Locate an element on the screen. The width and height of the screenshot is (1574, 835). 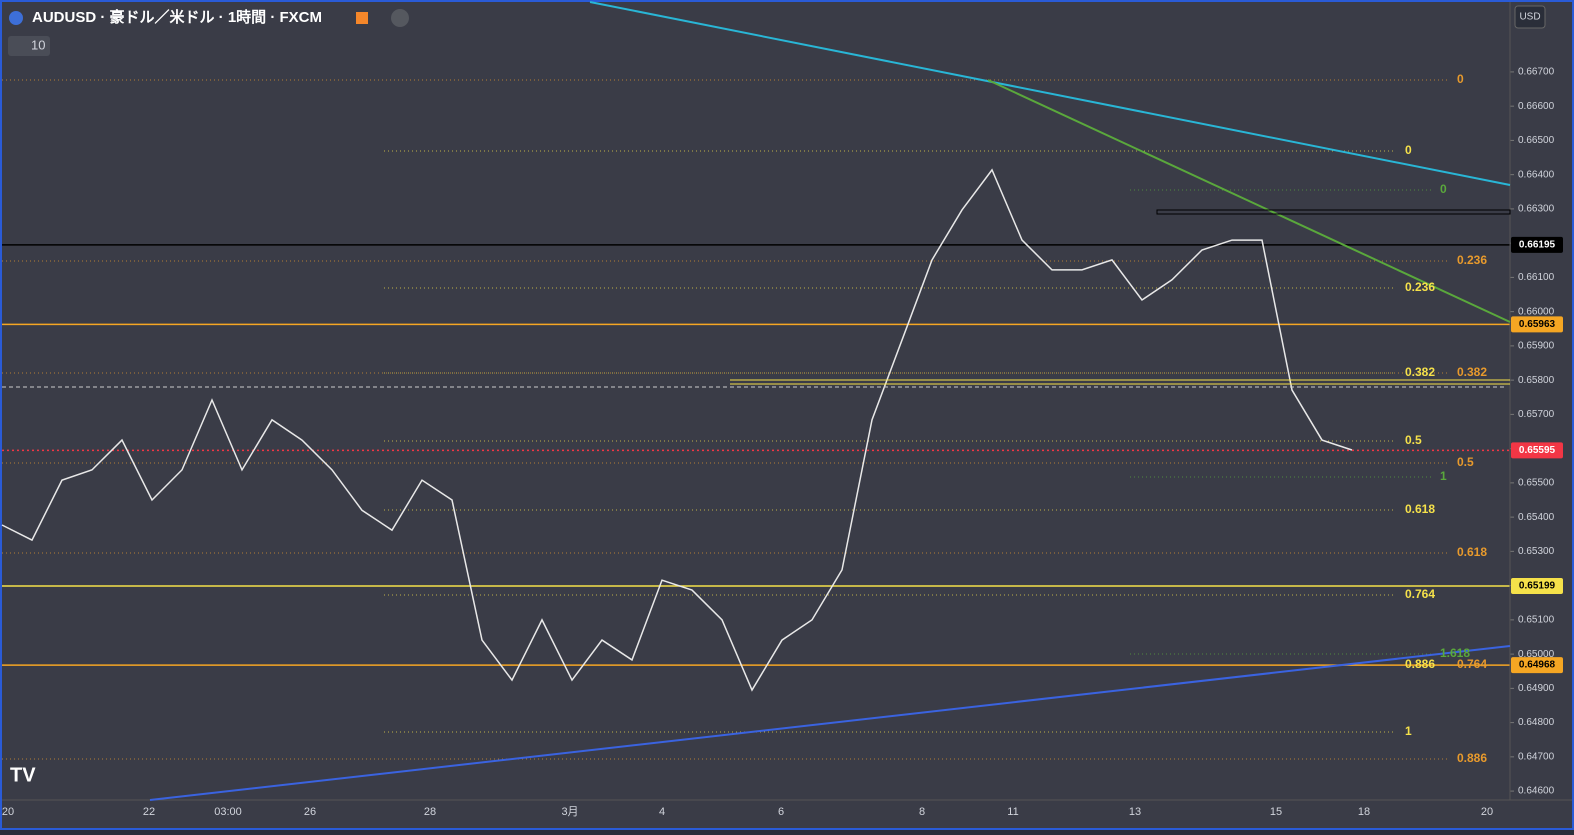
y-tick-label: 0.65900 is located at coordinates (1536, 346).